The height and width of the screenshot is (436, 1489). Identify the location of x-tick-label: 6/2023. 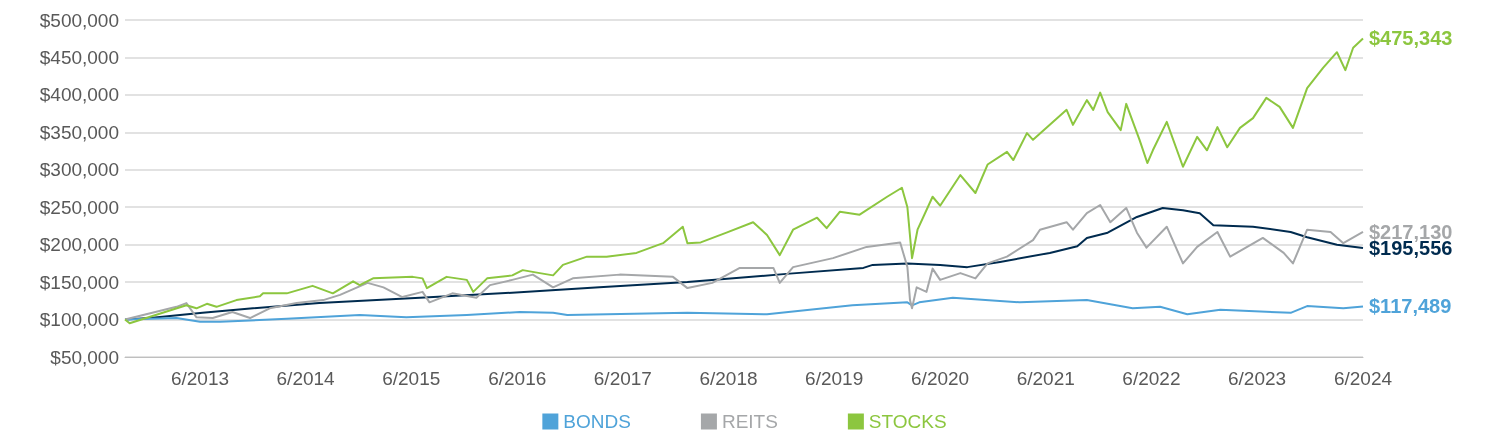
(1257, 378).